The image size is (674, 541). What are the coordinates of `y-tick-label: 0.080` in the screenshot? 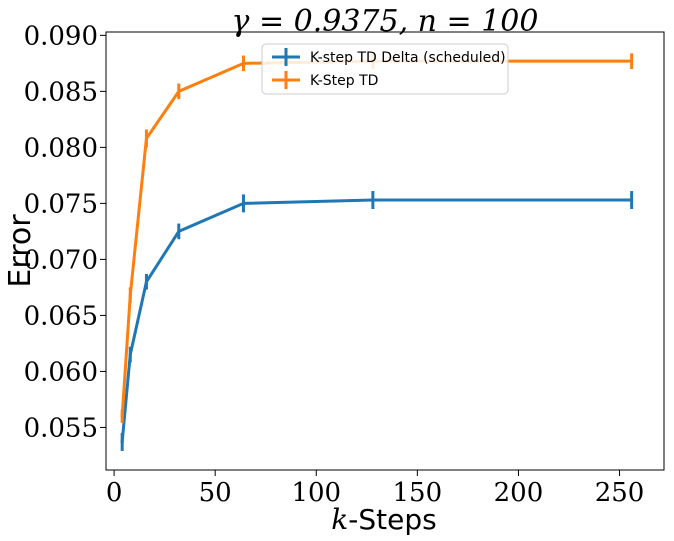 It's located at (61, 148).